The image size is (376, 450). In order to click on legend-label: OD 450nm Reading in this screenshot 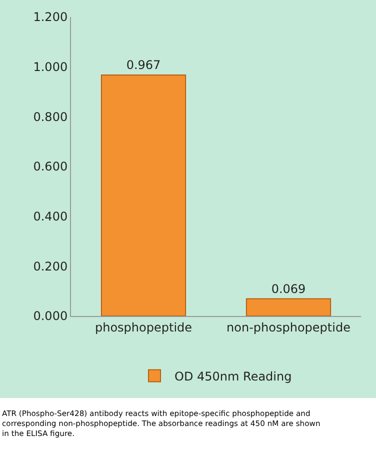, I will do `click(233, 376)`.